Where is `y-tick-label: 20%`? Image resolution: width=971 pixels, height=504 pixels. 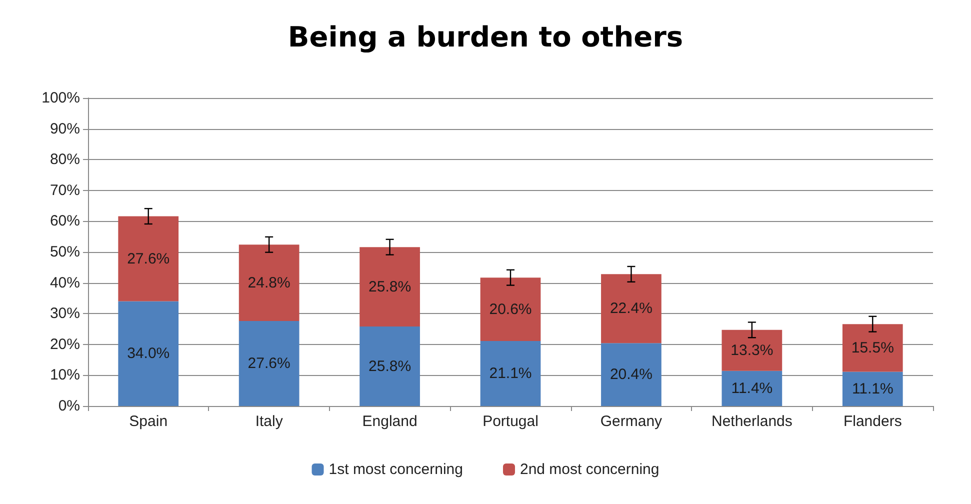 y-tick-label: 20% is located at coordinates (65, 344).